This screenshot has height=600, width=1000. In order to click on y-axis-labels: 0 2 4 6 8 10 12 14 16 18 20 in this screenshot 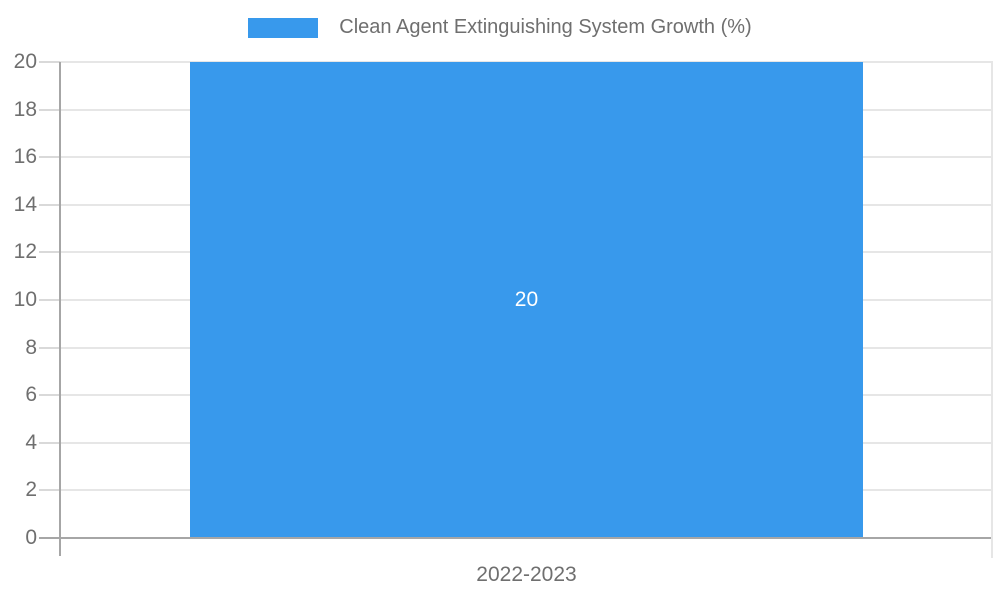, I will do `click(18, 299)`.